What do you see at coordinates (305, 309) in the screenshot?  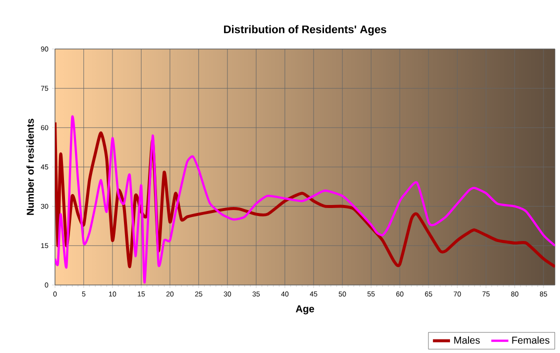 I see `x-axis-title: Age` at bounding box center [305, 309].